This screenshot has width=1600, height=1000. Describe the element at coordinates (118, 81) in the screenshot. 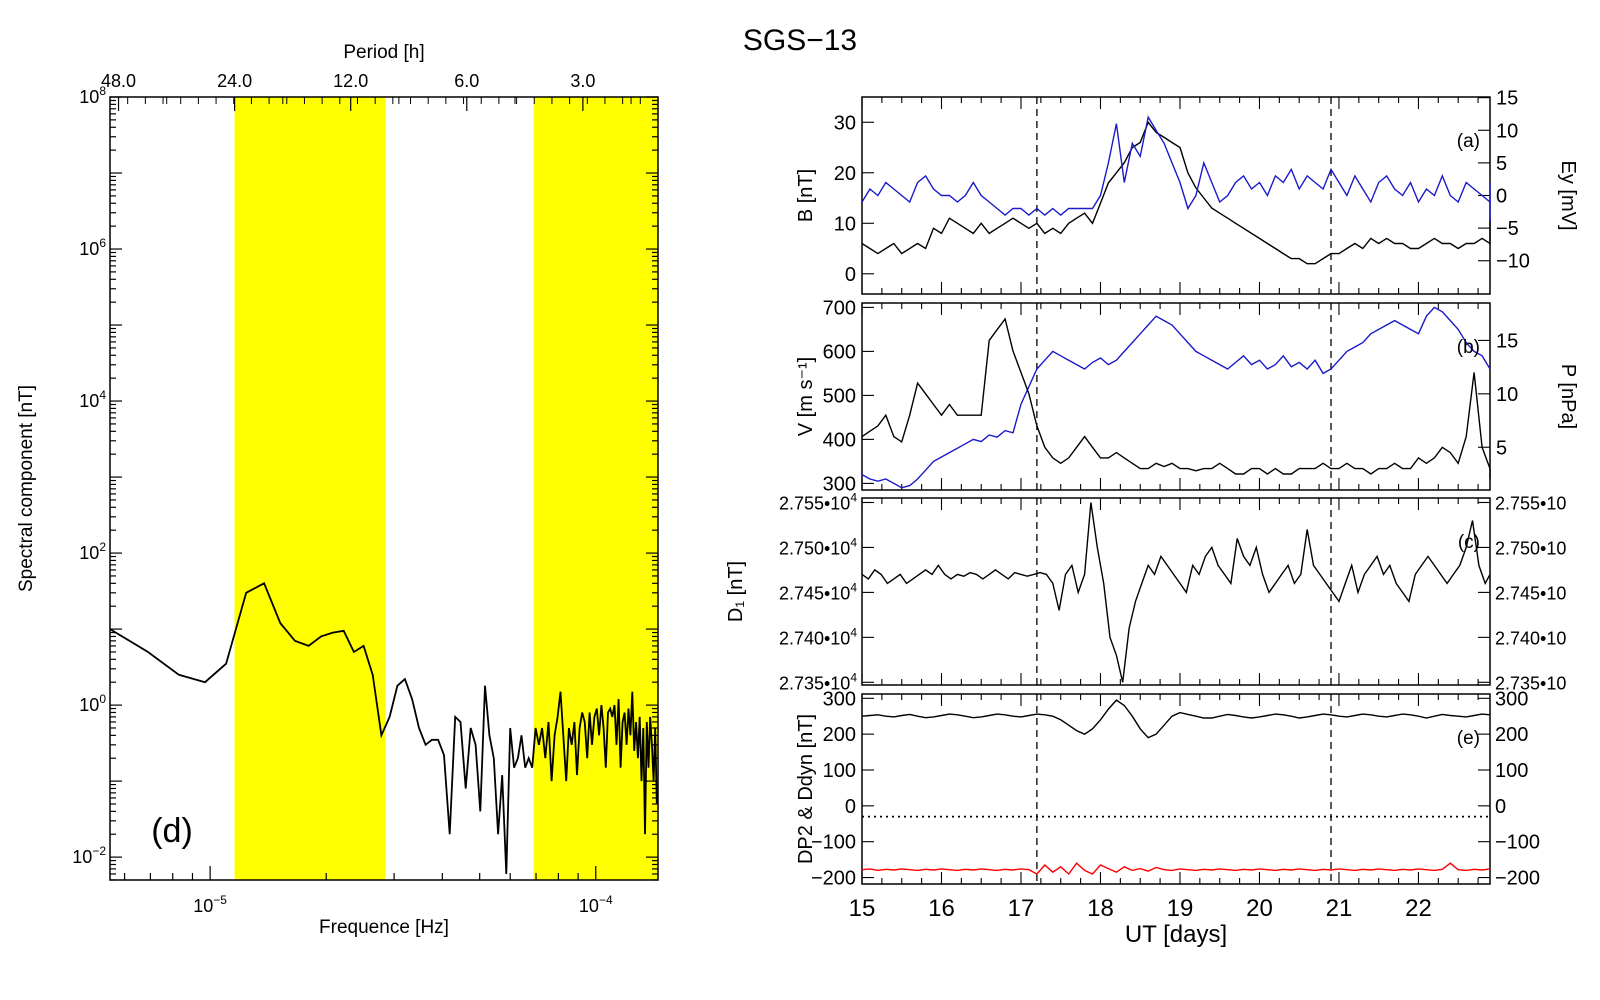

I see `period-tick-label: 48.0` at that location.